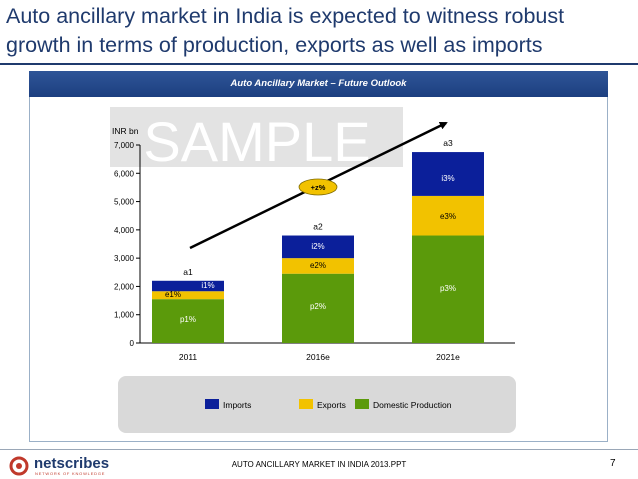 This screenshot has width=638, height=479. I want to click on y-tick-label: 2,000, so click(124, 286).